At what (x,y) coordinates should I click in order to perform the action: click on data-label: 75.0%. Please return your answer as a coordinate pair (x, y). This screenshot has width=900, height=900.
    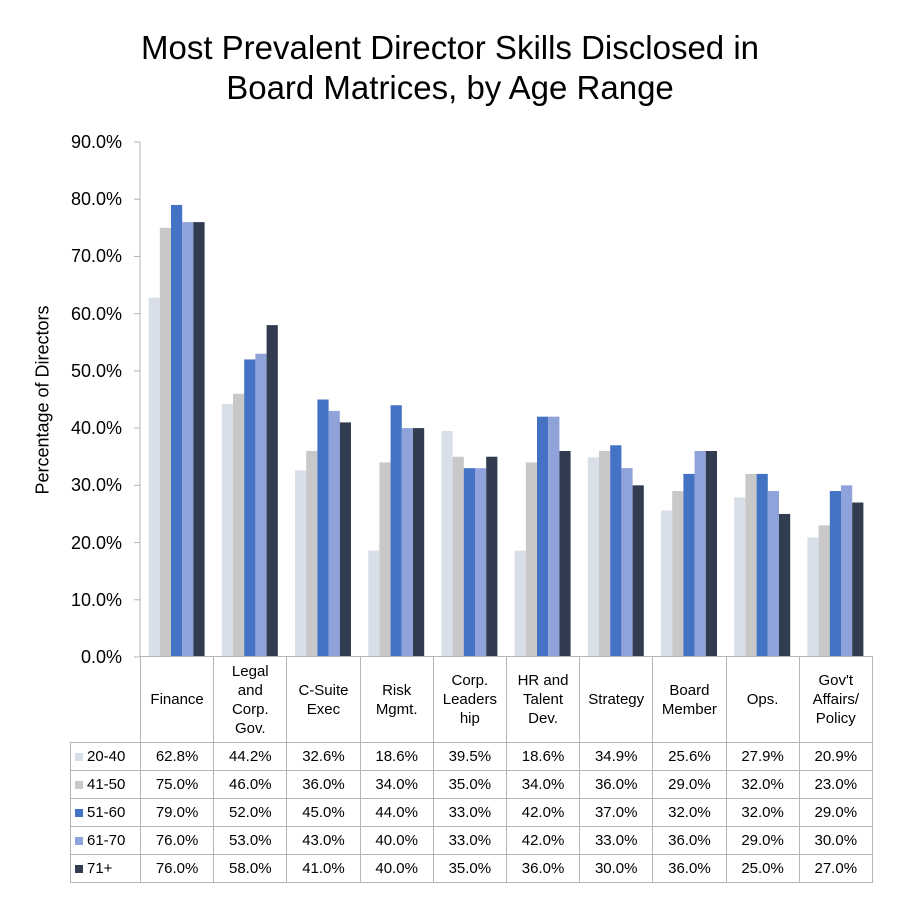
    Looking at the image, I should click on (177, 784).